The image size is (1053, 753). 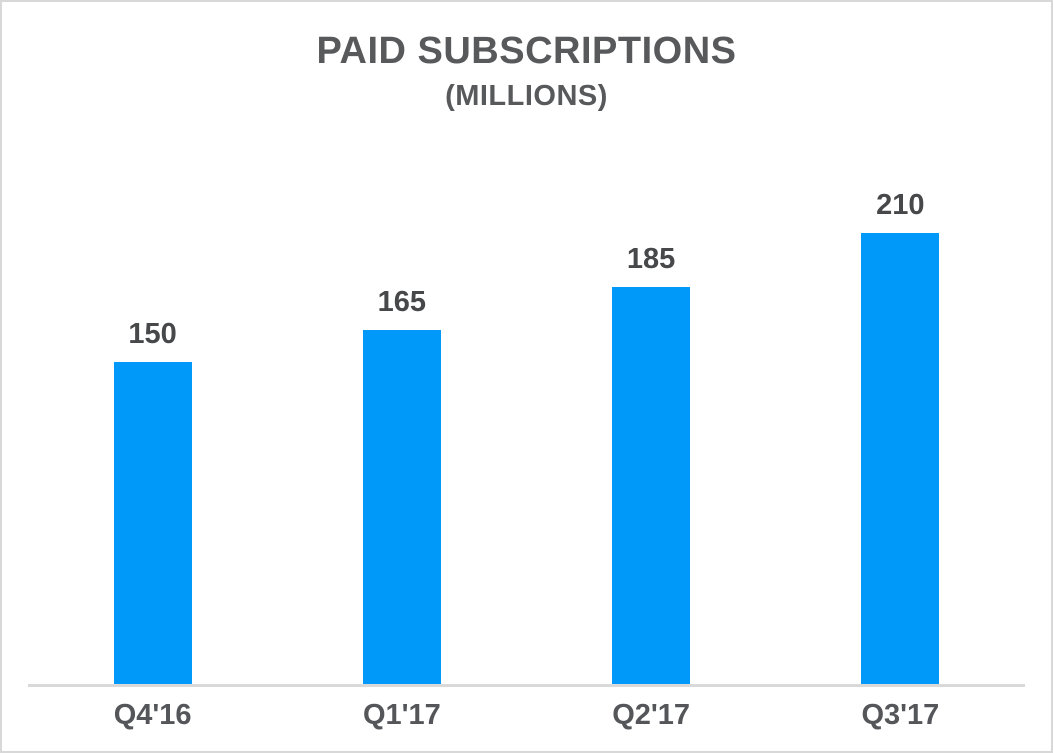 I want to click on chart-title: PAID SUBSCRIPTIONS, so click(x=526, y=51).